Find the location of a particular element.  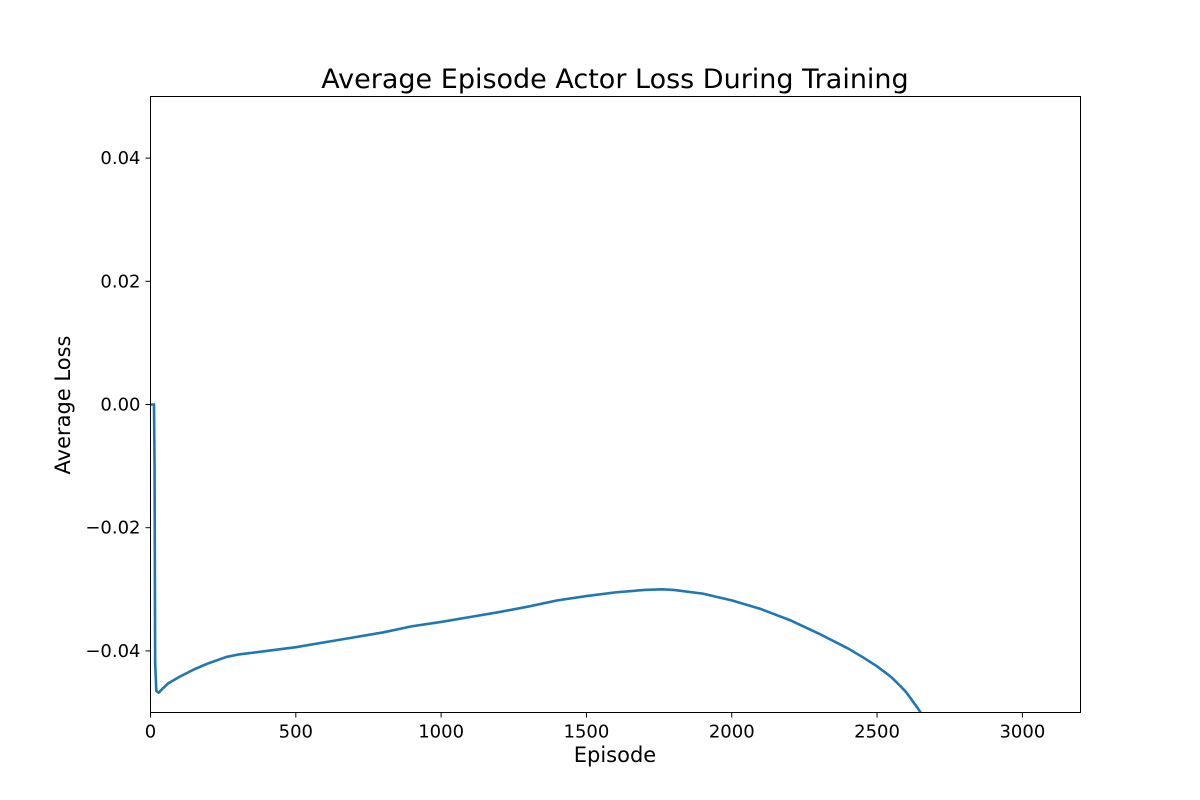

x-tick-label: 1000 is located at coordinates (441, 732).